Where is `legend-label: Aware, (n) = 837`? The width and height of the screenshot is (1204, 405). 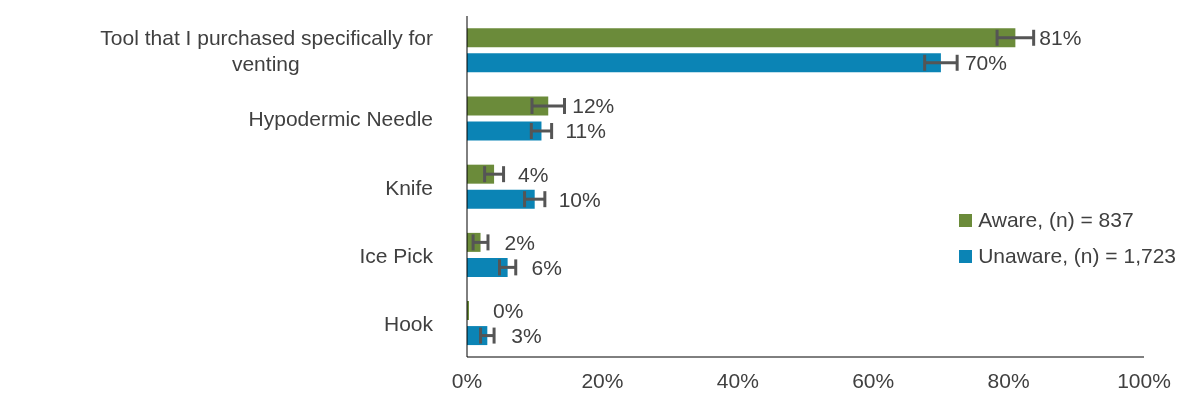
legend-label: Aware, (n) = 837 is located at coordinates (1056, 220).